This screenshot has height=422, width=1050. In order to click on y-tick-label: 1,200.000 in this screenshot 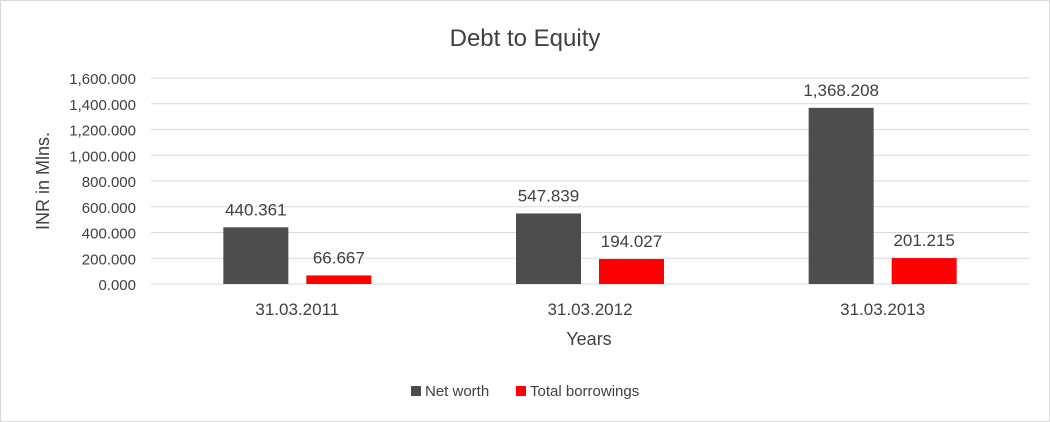, I will do `click(102, 131)`.